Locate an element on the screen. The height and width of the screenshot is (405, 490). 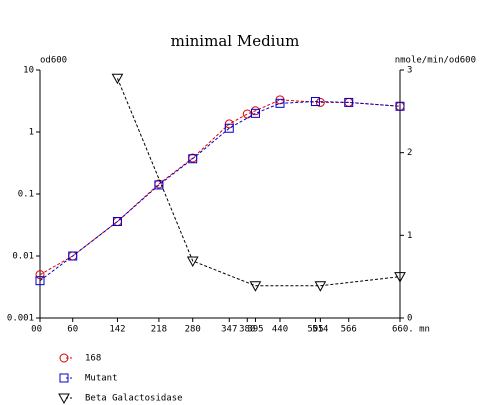
y2-tick-label: 1 is located at coordinates (409, 236).